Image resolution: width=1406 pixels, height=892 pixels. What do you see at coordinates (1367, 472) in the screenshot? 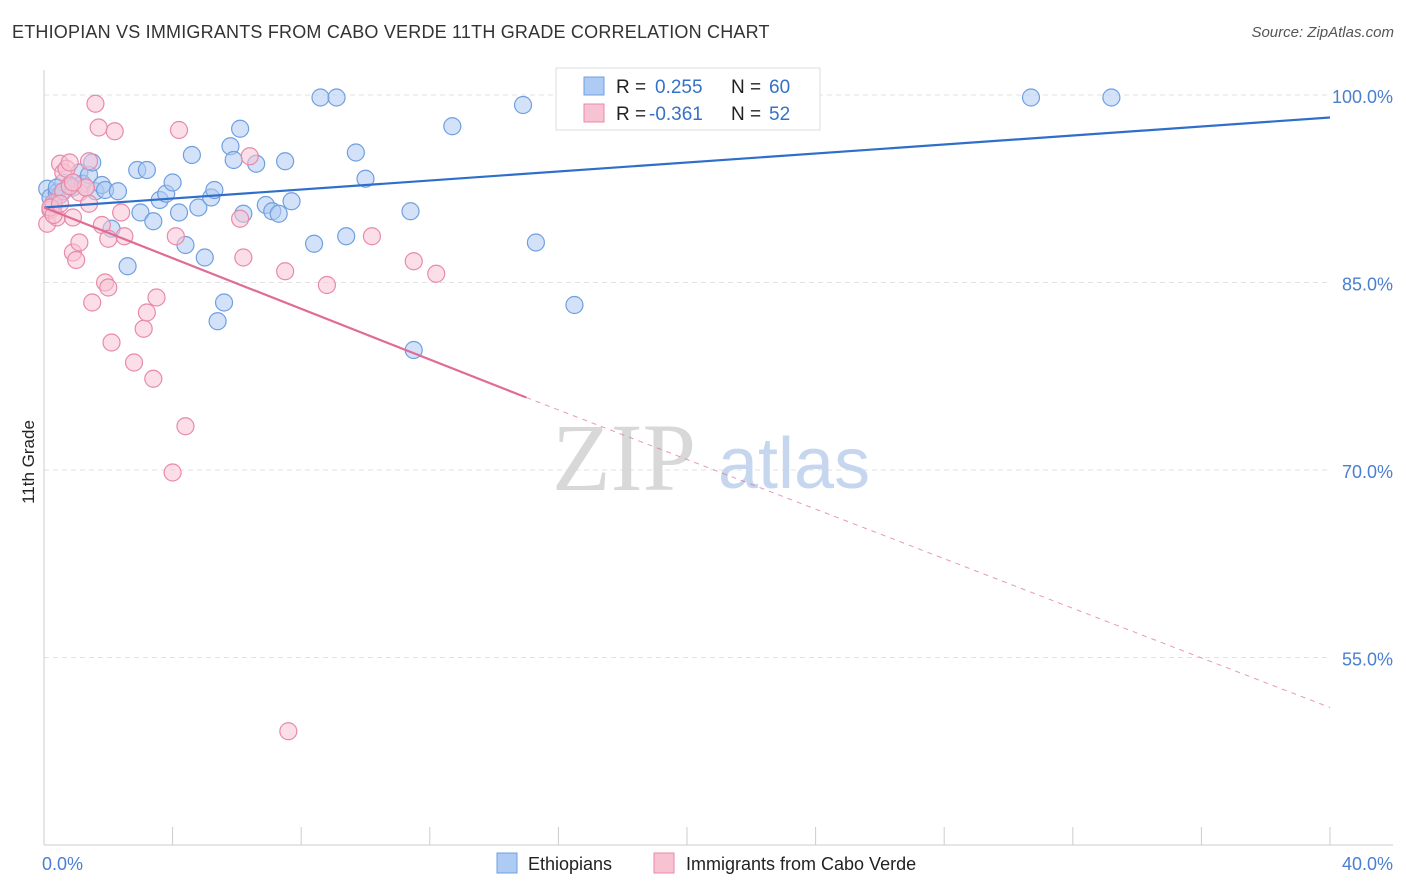
I see `y-tick-label: 70.0%` at bounding box center [1367, 472].